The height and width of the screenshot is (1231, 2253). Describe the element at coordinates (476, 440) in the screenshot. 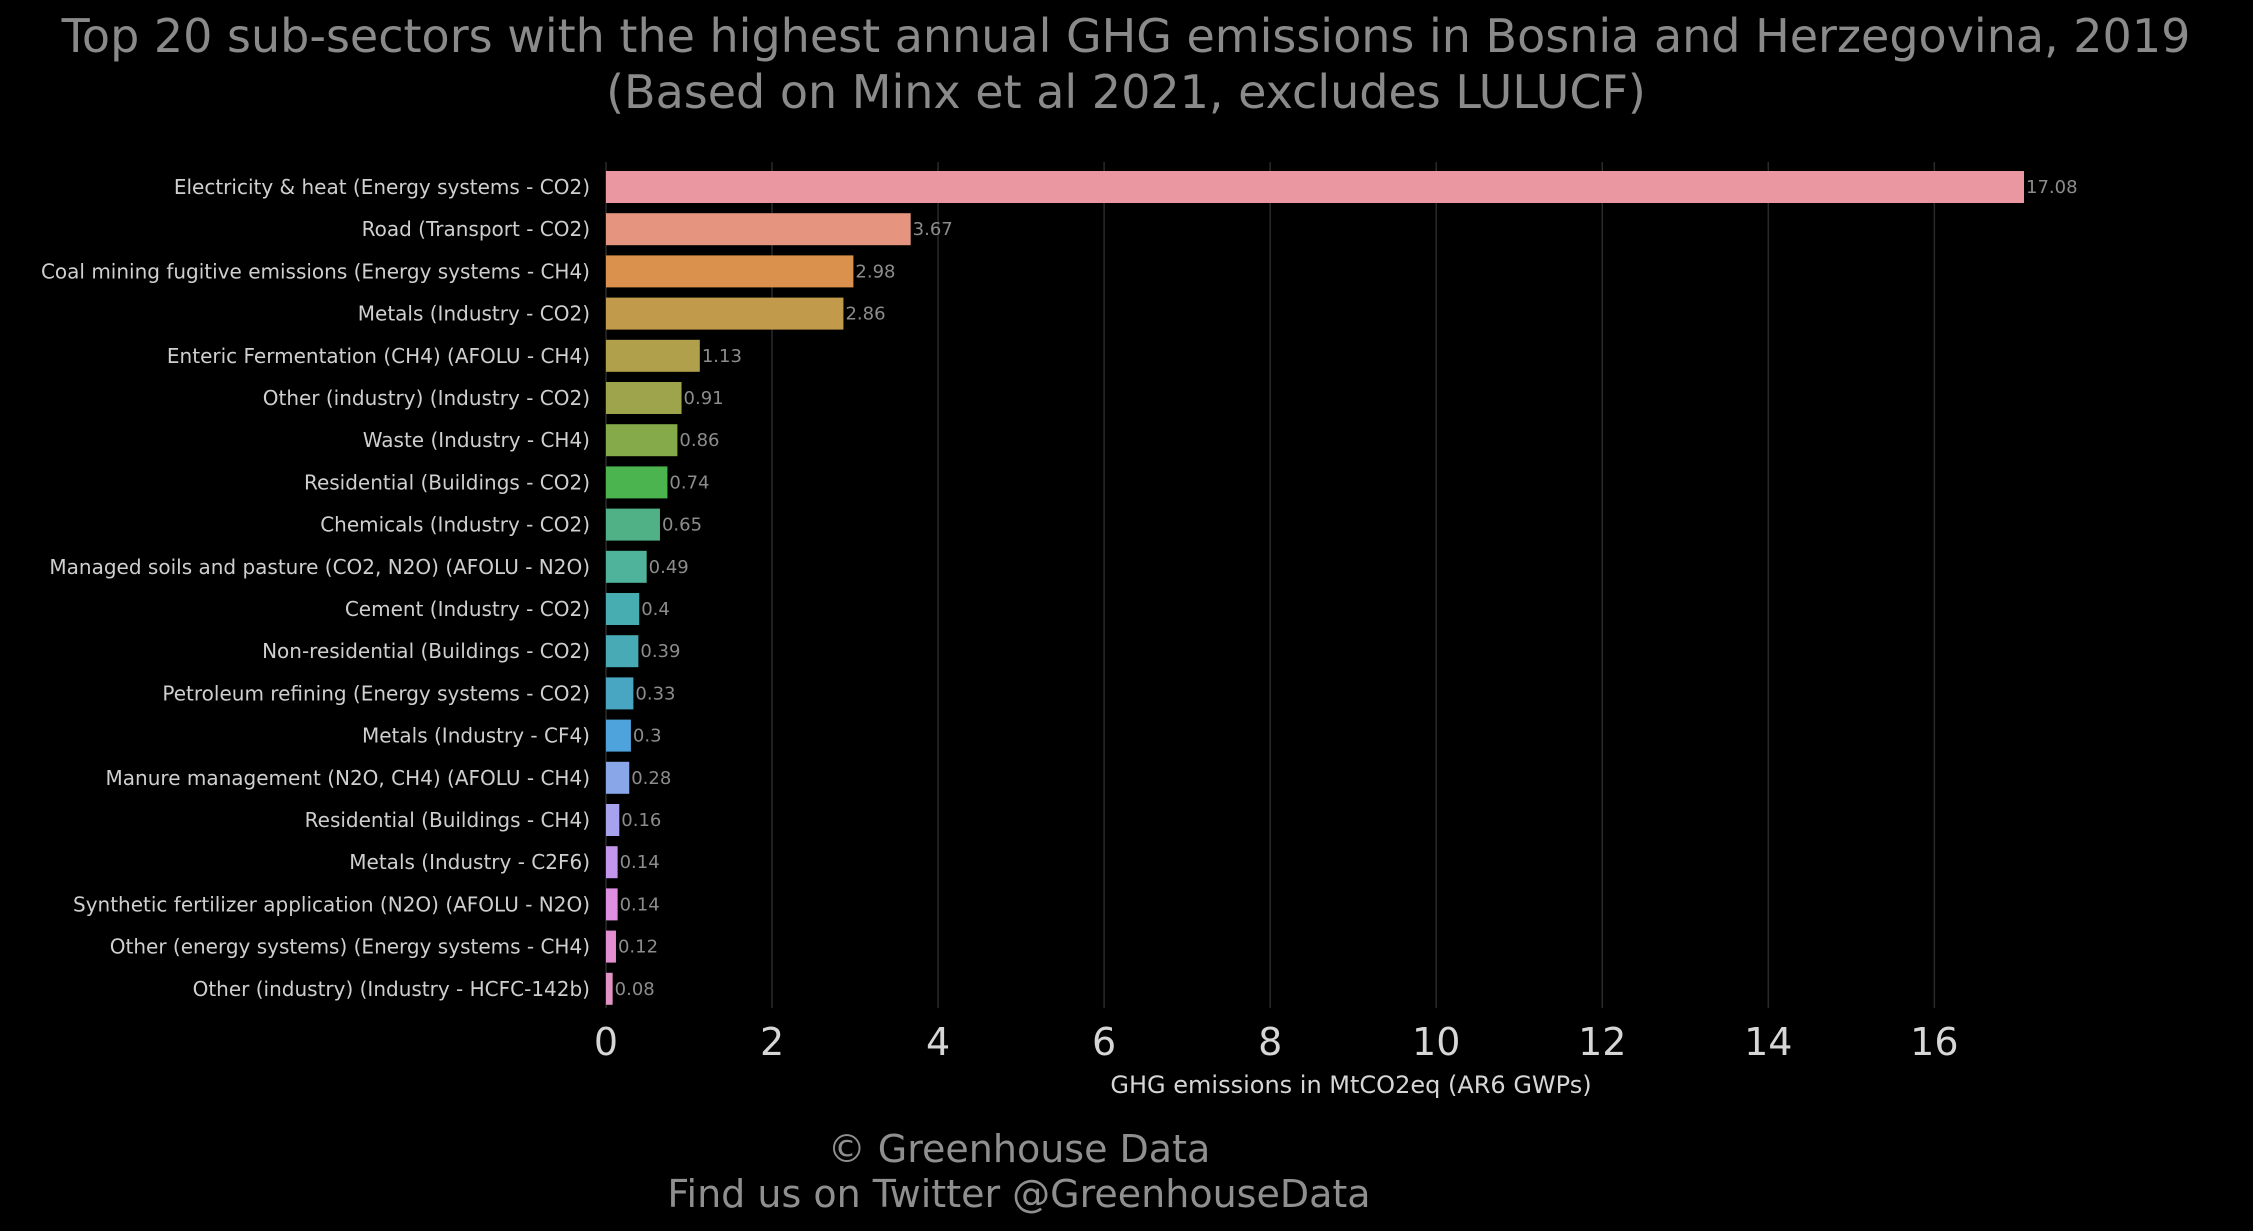

I see `category-label: Waste (Industry - CH4)` at that location.